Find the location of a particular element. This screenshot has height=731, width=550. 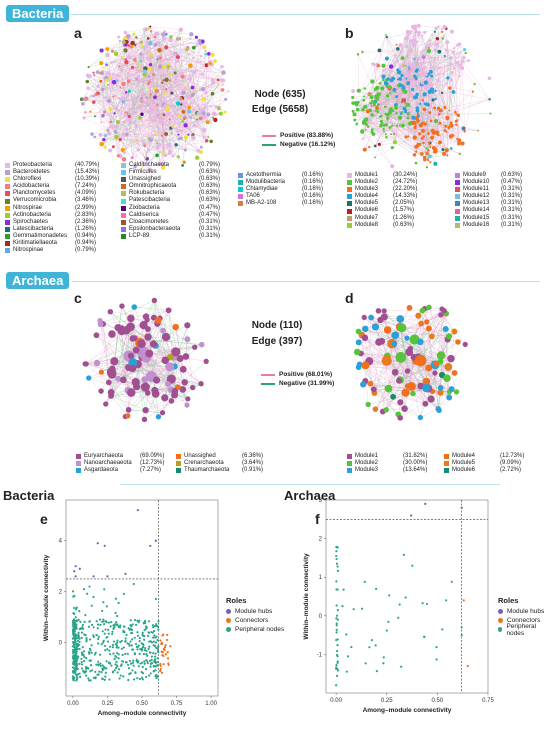

plot-f-section-title: Archaea is located at coordinates (310, 495).